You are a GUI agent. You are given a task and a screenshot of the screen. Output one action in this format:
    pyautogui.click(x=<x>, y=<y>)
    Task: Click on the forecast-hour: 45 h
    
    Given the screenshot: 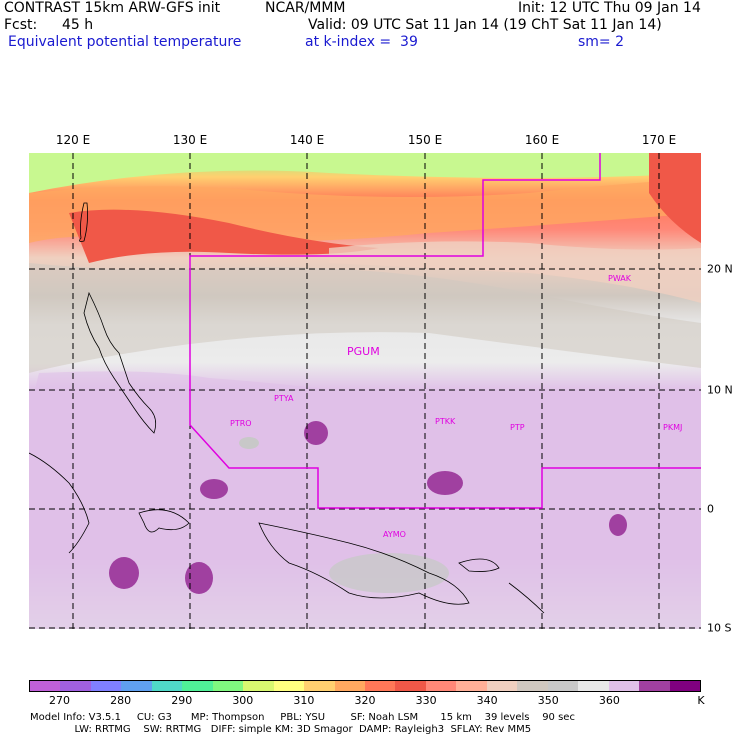 What is the action you would take?
    pyautogui.click(x=78, y=25)
    